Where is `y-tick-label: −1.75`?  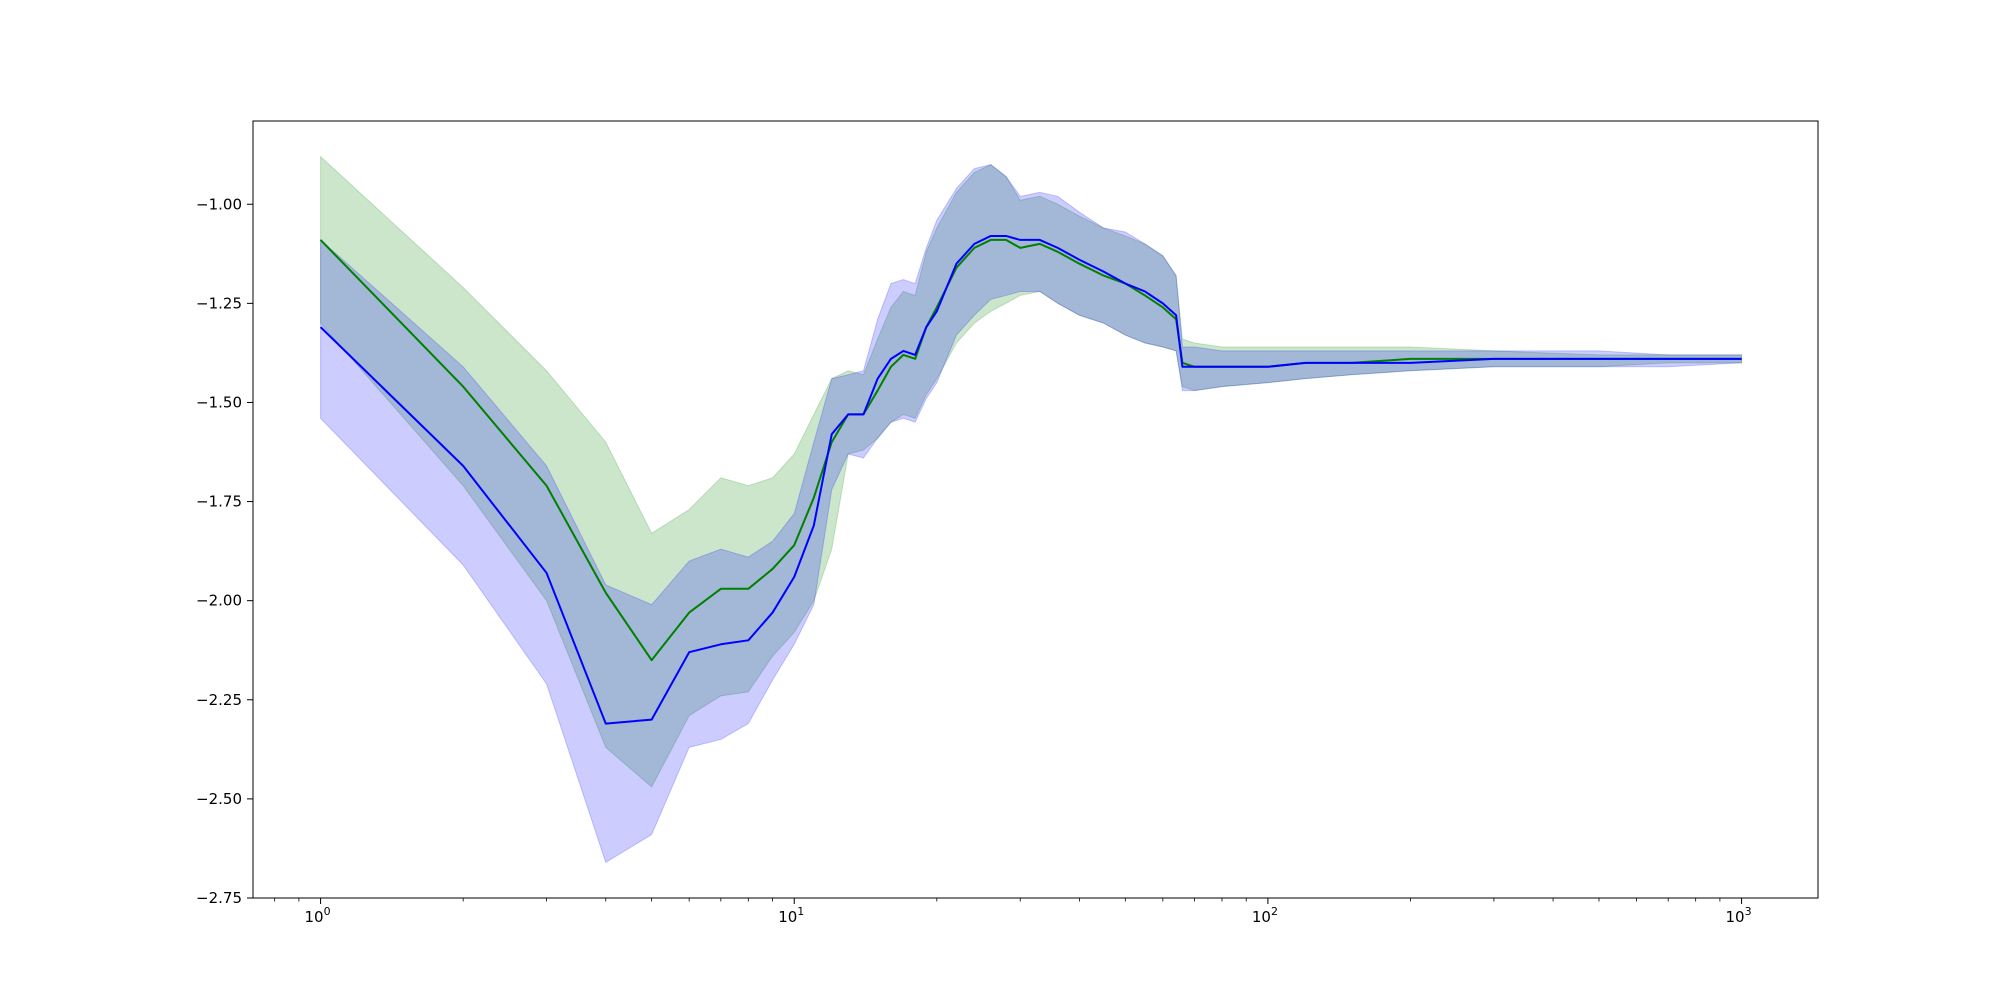 y-tick-label: −1.75 is located at coordinates (219, 502).